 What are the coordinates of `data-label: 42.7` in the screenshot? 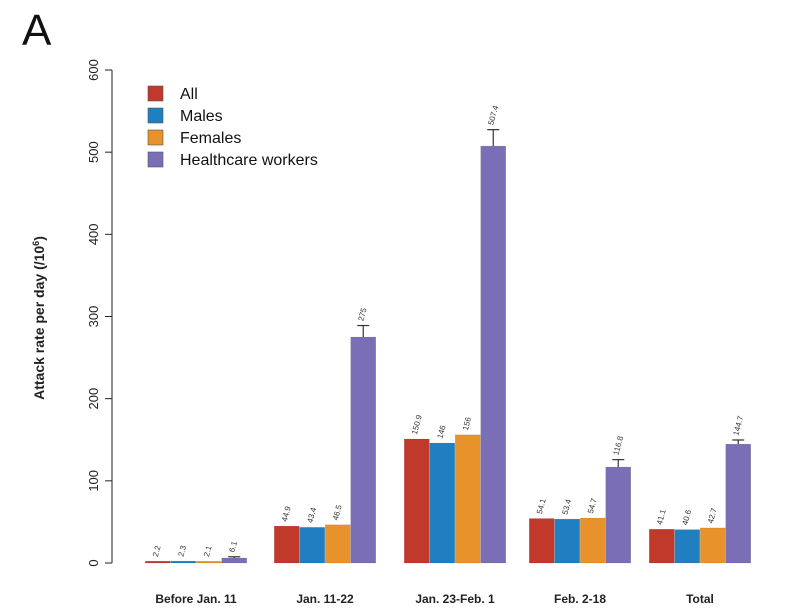 It's located at (712, 516).